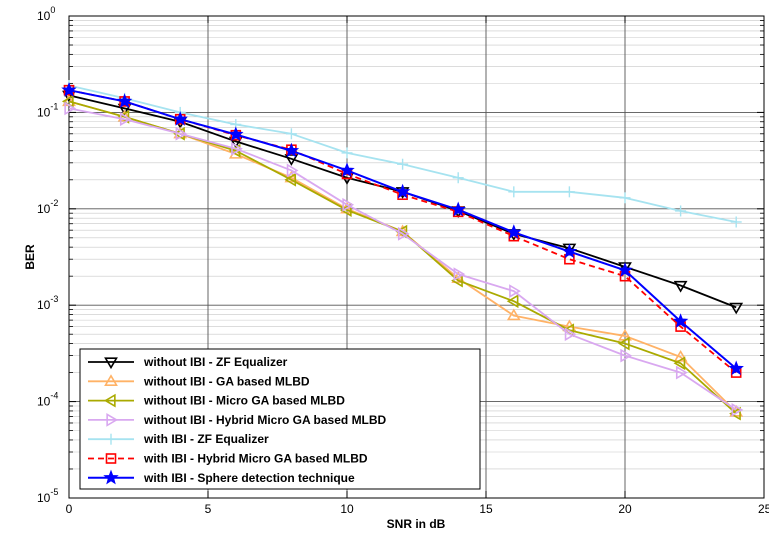  I want to click on legend-label: with IBI - ZF Equalizer, so click(206, 439).